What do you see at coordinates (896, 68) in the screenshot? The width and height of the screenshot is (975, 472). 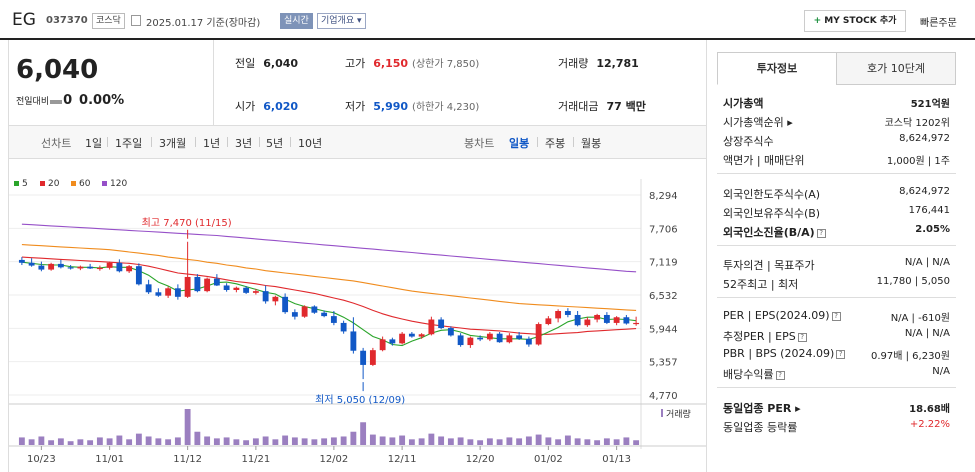 I see `tab-orderbook: 호가 10단계` at bounding box center [896, 68].